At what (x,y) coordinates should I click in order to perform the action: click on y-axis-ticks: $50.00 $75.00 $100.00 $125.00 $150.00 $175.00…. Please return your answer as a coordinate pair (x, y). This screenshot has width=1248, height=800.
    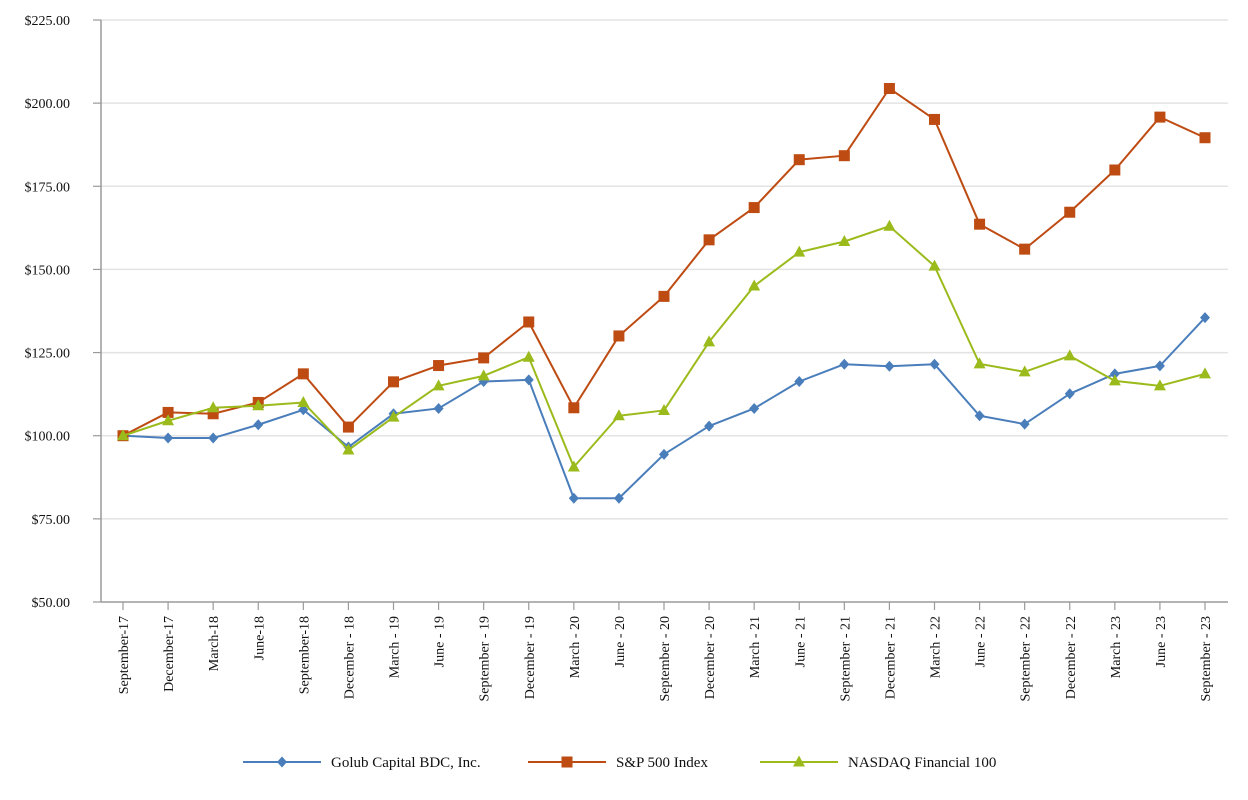
    Looking at the image, I should click on (63, 312).